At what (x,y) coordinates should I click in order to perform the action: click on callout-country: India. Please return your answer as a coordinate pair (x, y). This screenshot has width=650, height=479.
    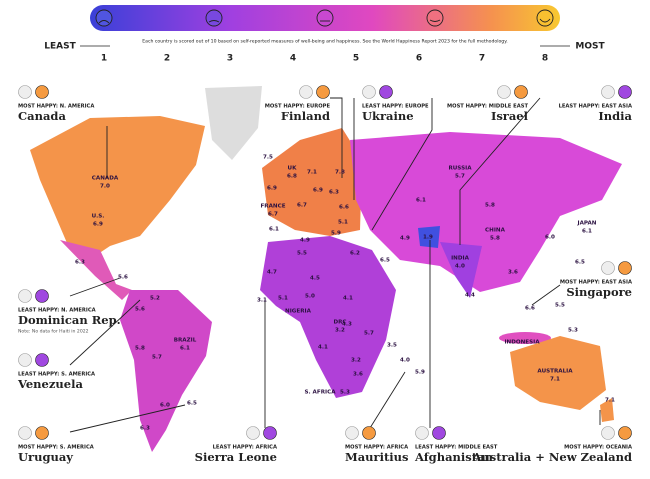
    Looking at the image, I should click on (615, 116).